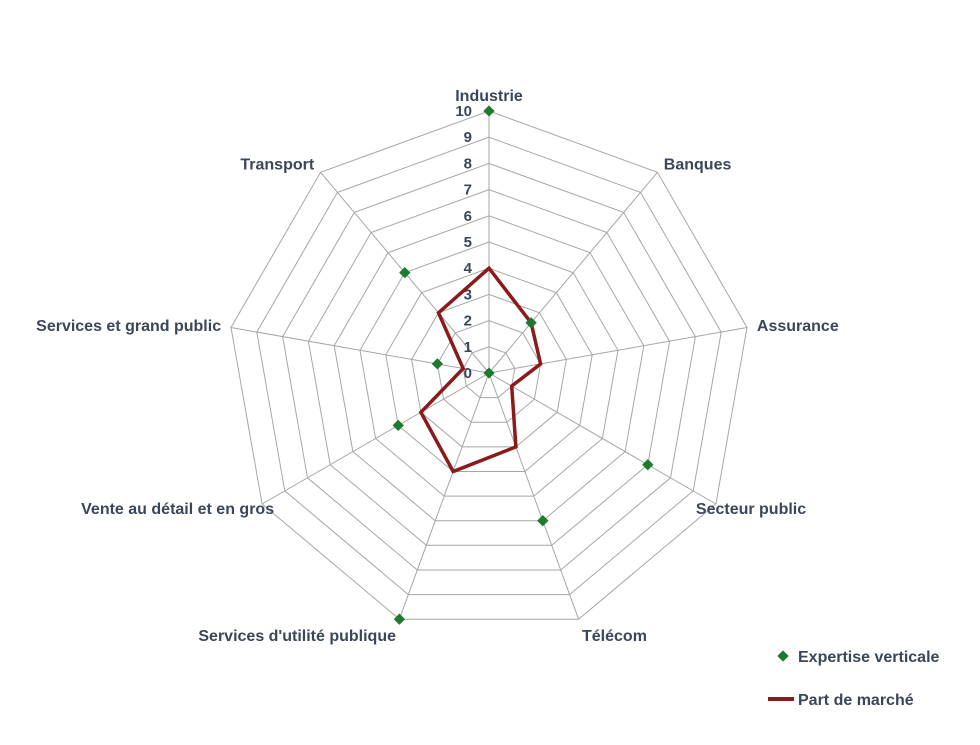  Describe the element at coordinates (468, 163) in the screenshot. I see `tick-label-8: 8` at that location.